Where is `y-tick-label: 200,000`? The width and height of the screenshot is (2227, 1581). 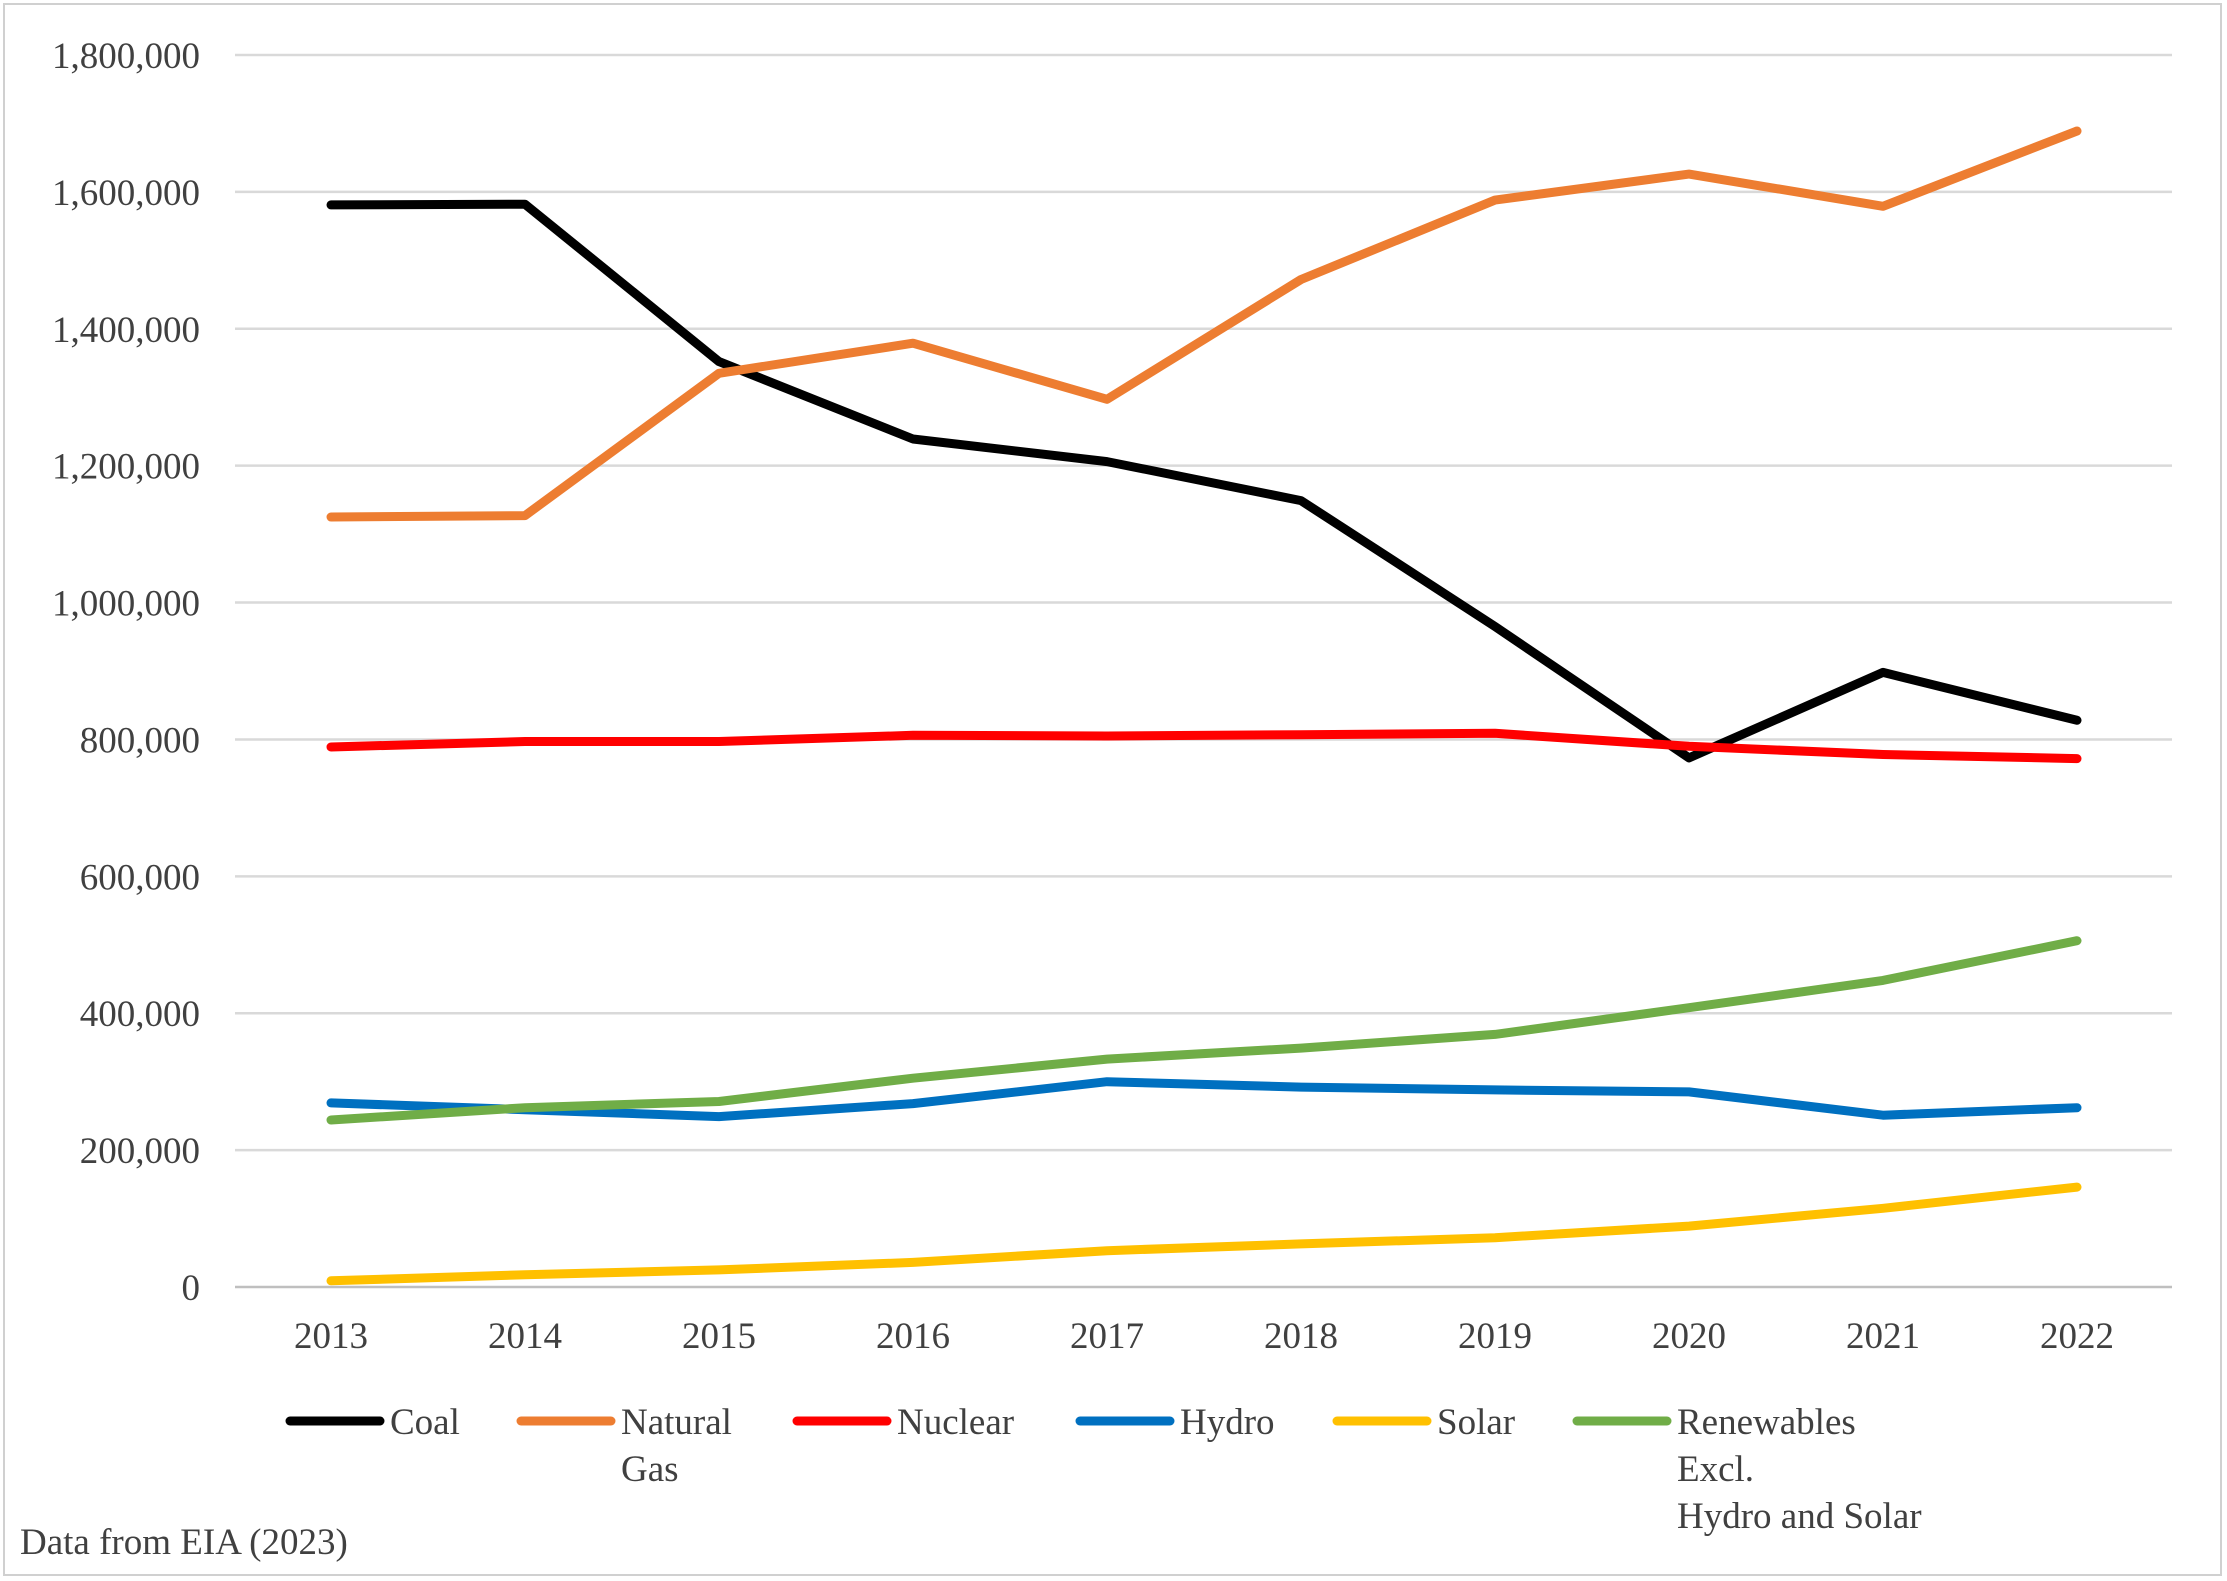
y-tick-label: 200,000 is located at coordinates (140, 1151).